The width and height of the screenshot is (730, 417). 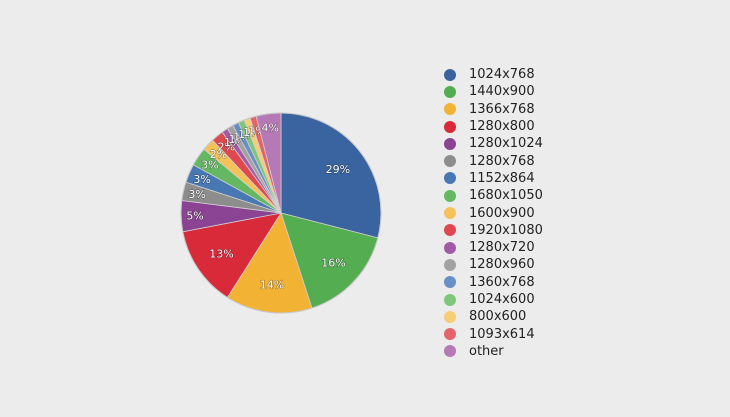 What do you see at coordinates (486, 351) in the screenshot?
I see `legend-label: other` at bounding box center [486, 351].